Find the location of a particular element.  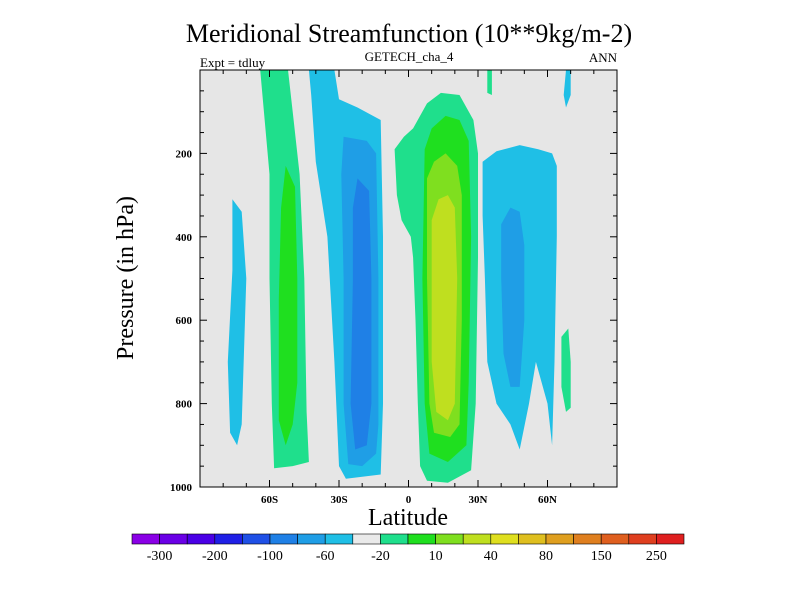

colorbar-label: -100 is located at coordinates (270, 556).